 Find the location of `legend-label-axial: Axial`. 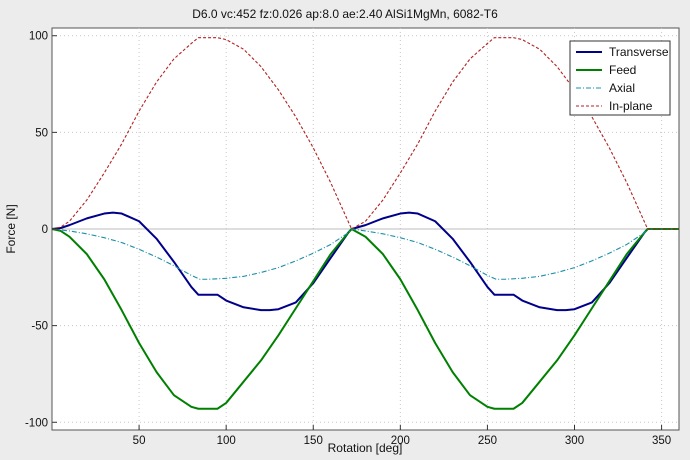

legend-label-axial: Axial is located at coordinates (622, 88).